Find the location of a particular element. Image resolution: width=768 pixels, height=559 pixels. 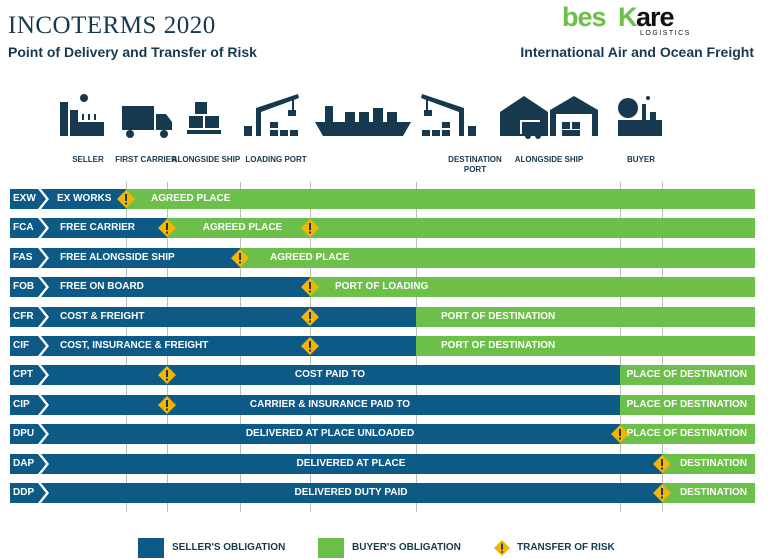

seller-obligation-bar: DELIVERED AT PLACE is located at coordinates (351, 463).